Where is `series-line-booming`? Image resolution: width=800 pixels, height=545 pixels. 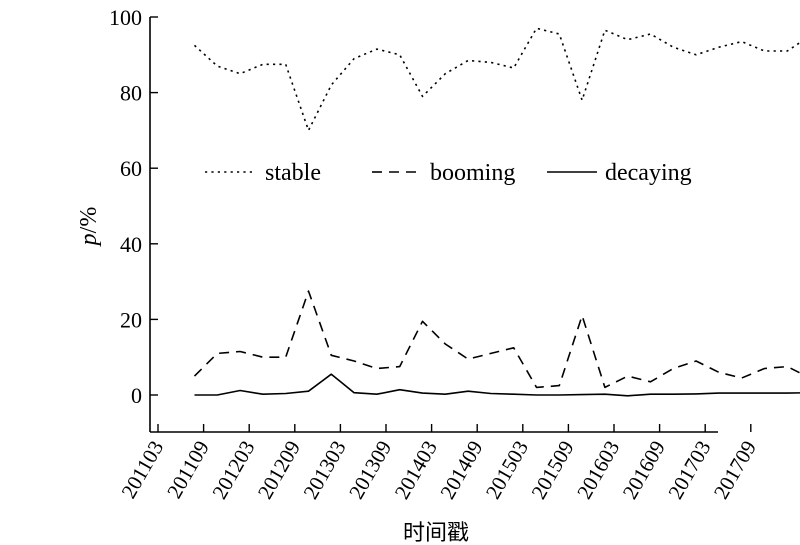
series-line-booming is located at coordinates (496, 339).